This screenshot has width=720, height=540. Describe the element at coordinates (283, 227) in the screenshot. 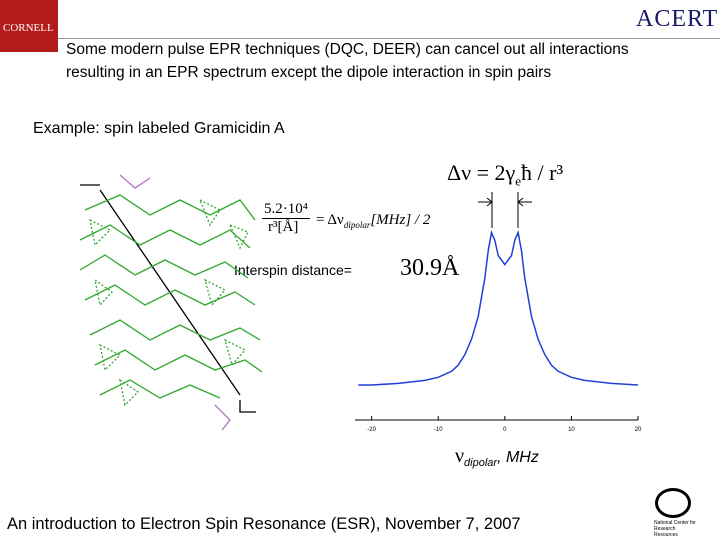

I see `fraction-bottom: r³[Å]` at that location.